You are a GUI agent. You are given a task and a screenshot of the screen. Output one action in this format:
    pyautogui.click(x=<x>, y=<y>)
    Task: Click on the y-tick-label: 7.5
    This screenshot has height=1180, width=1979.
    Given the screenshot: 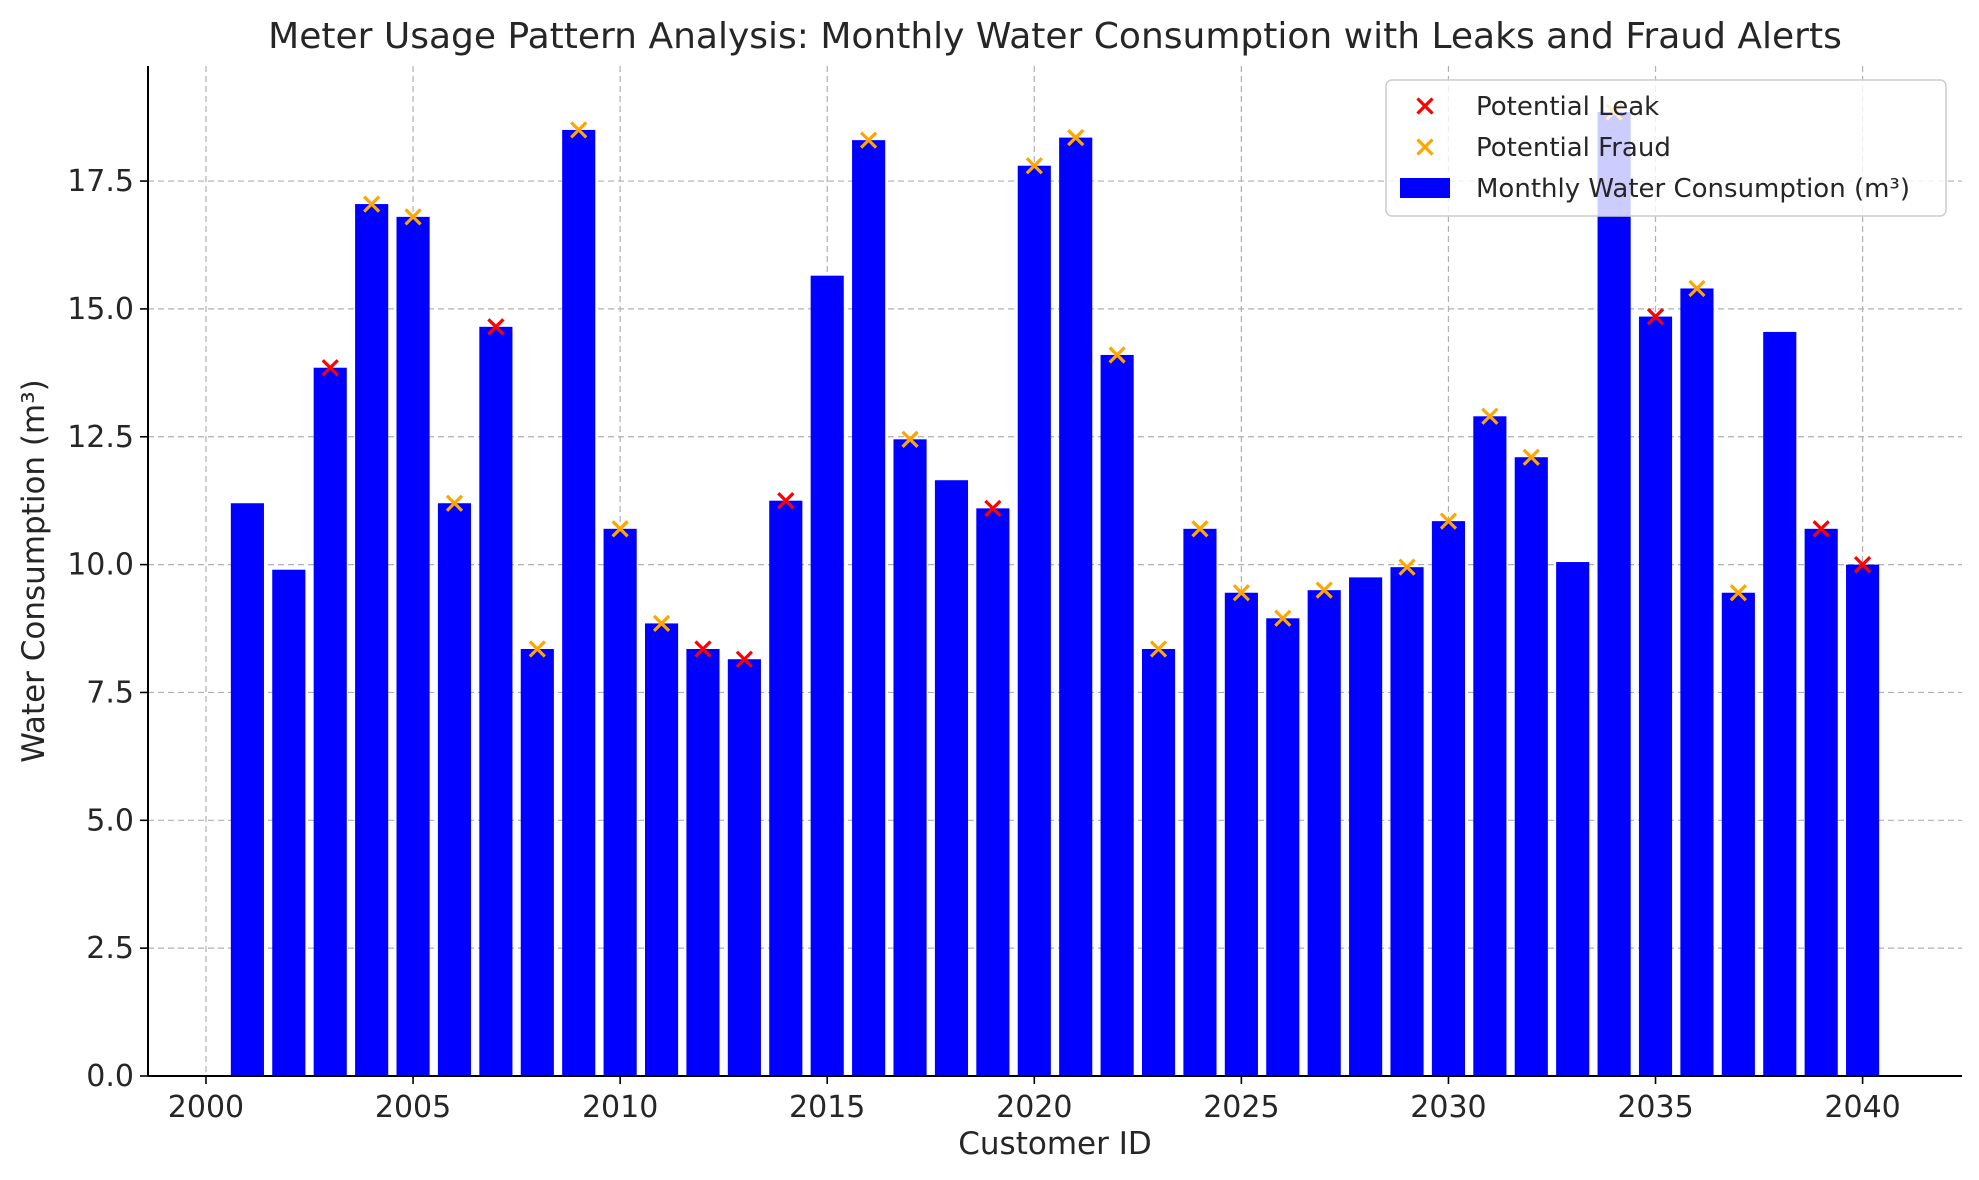 What is the action you would take?
    pyautogui.click(x=110, y=692)
    